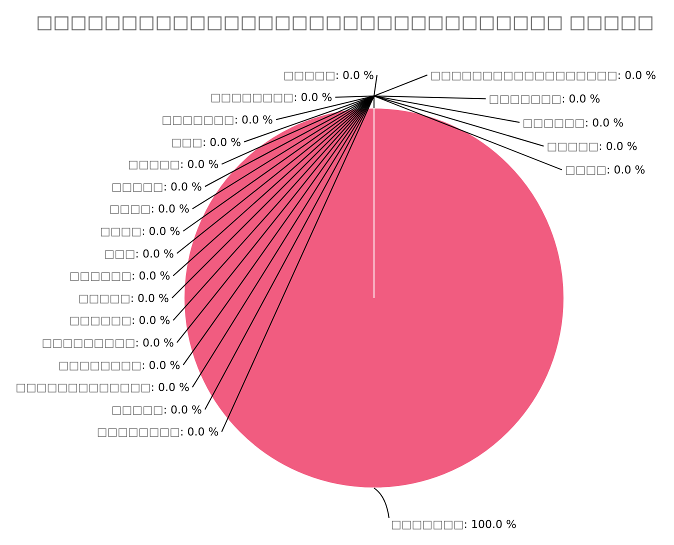  I want to click on category-label: □□□□□□□□□, so click(89, 343).